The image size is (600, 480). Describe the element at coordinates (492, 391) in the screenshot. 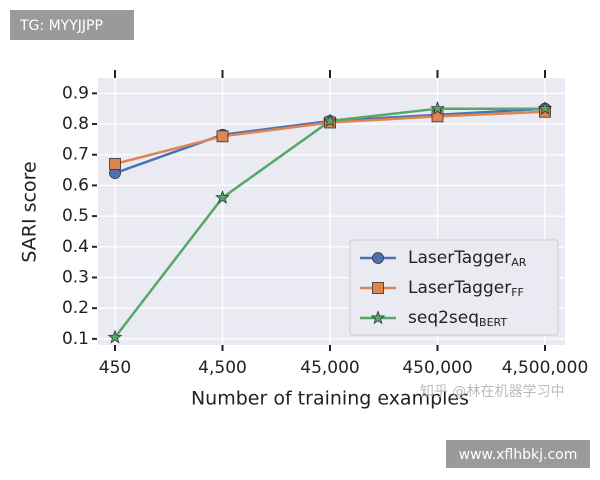

I see `credit-watermark: 知乎 @林在机器学习中` at that location.